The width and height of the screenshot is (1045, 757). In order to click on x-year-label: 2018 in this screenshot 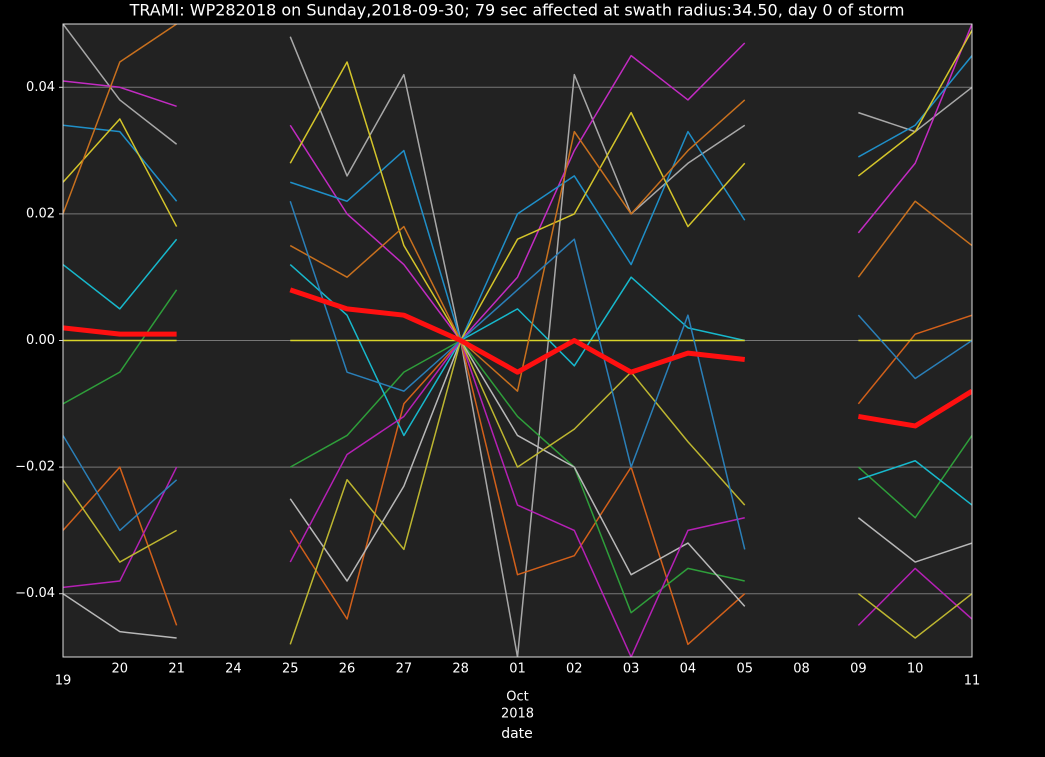, I will do `click(517, 714)`.